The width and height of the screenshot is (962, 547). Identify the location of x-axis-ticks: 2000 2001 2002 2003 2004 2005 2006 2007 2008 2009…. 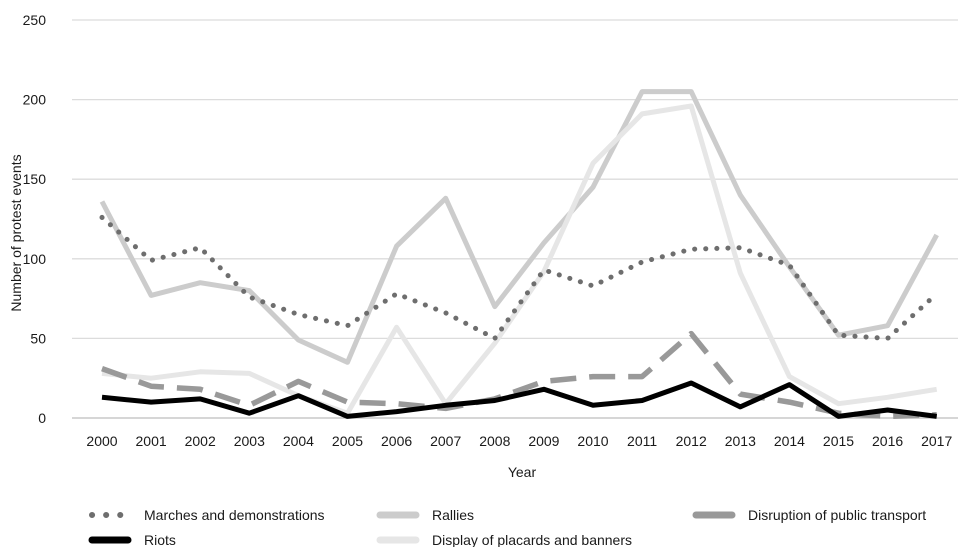
(519, 441).